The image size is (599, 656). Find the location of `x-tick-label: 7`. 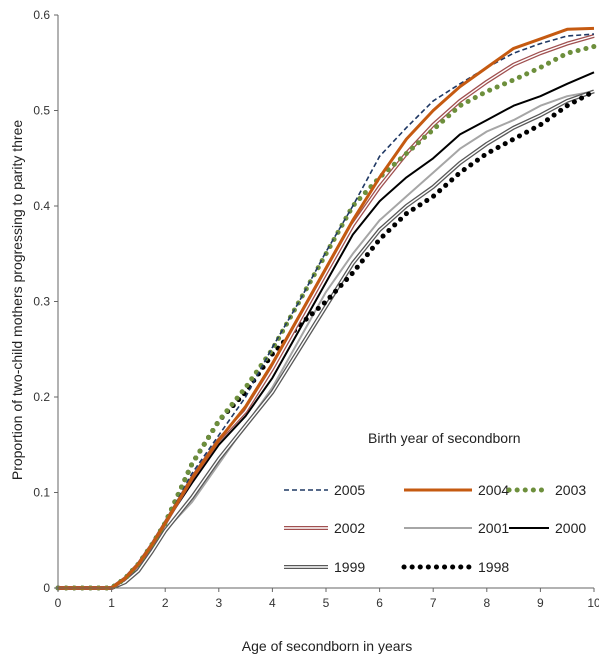

x-tick-label: 7 is located at coordinates (433, 603).